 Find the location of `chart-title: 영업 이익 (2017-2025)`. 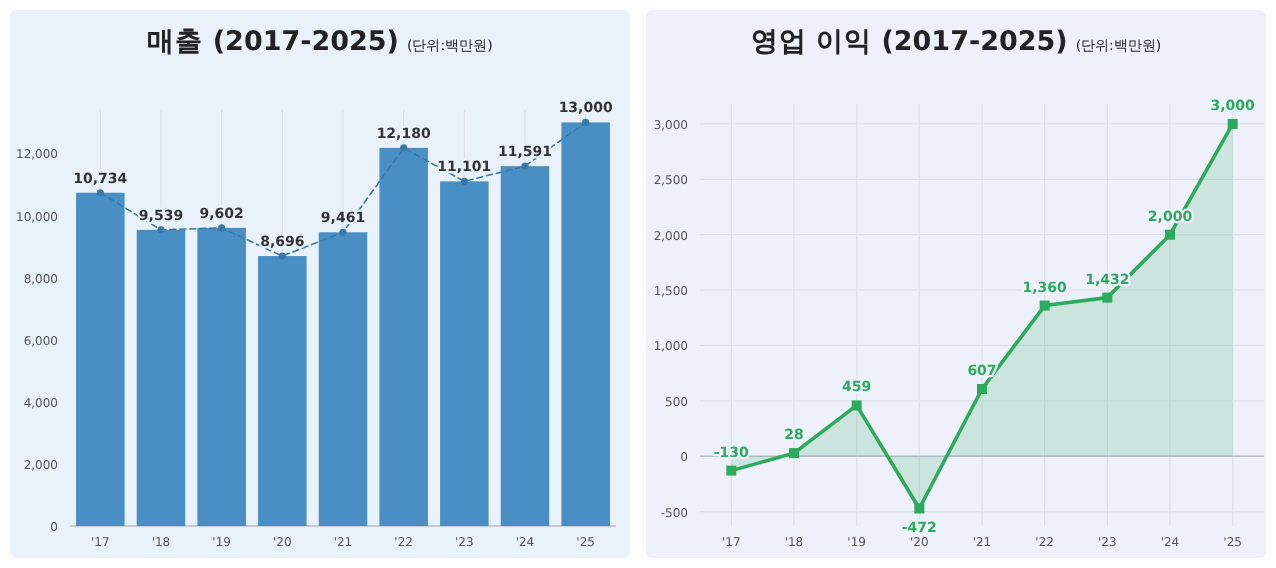

chart-title: 영업 이익 (2017-2025) is located at coordinates (909, 42).